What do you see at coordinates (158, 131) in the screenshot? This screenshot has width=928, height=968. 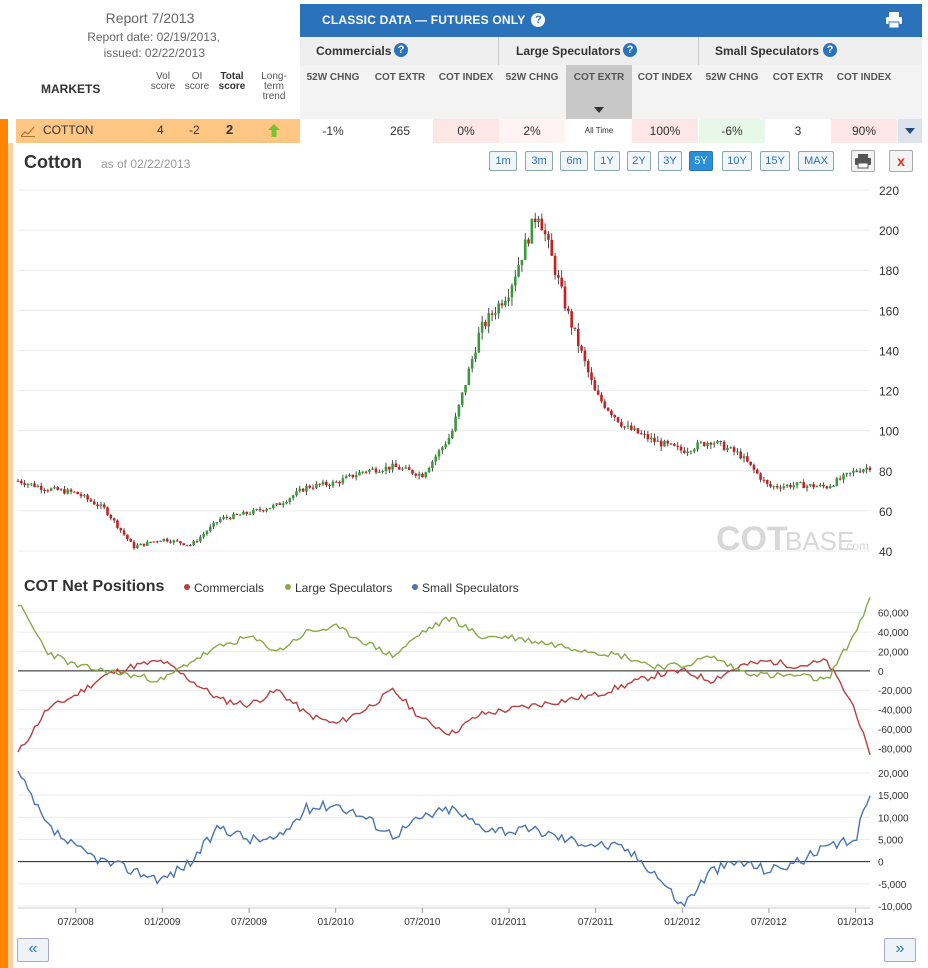 I see `market-row-cotton: COTTON 4 -2 2` at bounding box center [158, 131].